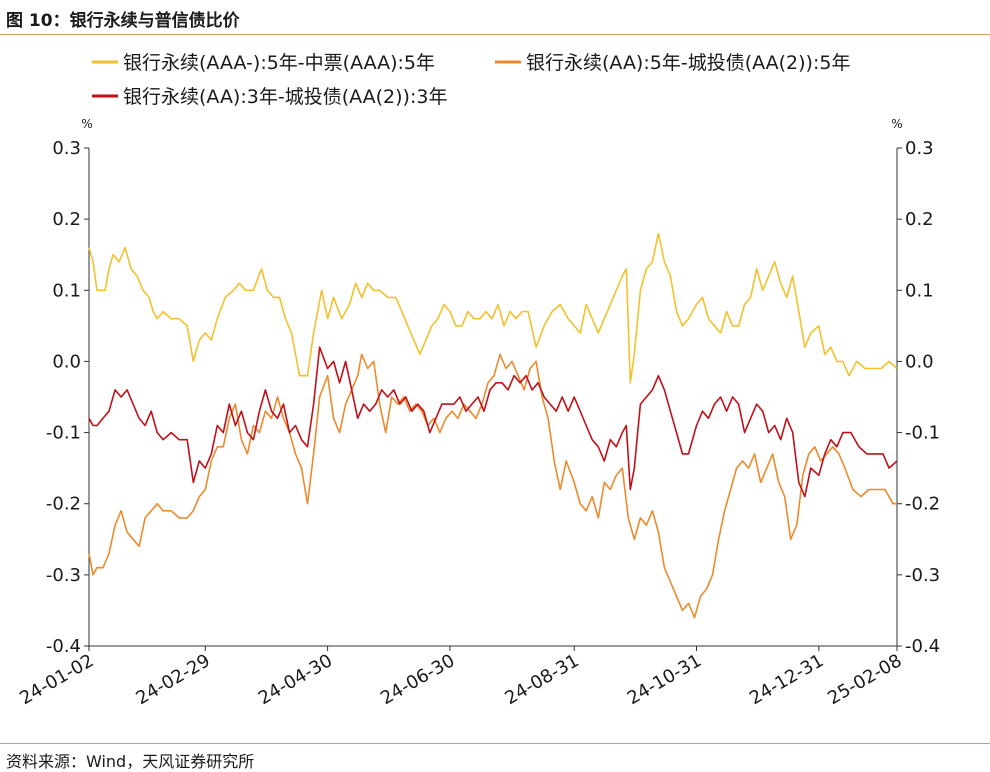 This screenshot has width=990, height=772. Describe the element at coordinates (63, 433) in the screenshot. I see `y-tick-label-left: -0.1` at that location.